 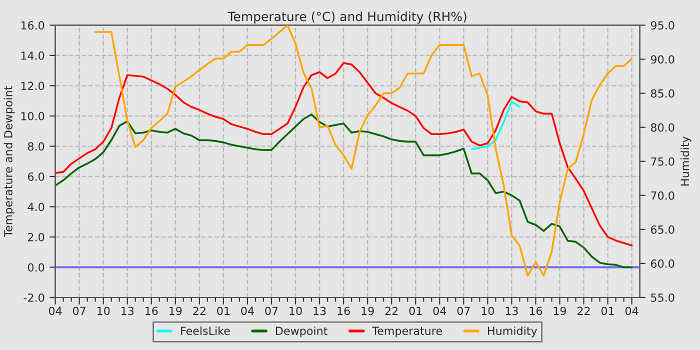 What do you see at coordinates (9, 161) in the screenshot?
I see `y-axis-title: Temperature and Dewpoint` at bounding box center [9, 161].